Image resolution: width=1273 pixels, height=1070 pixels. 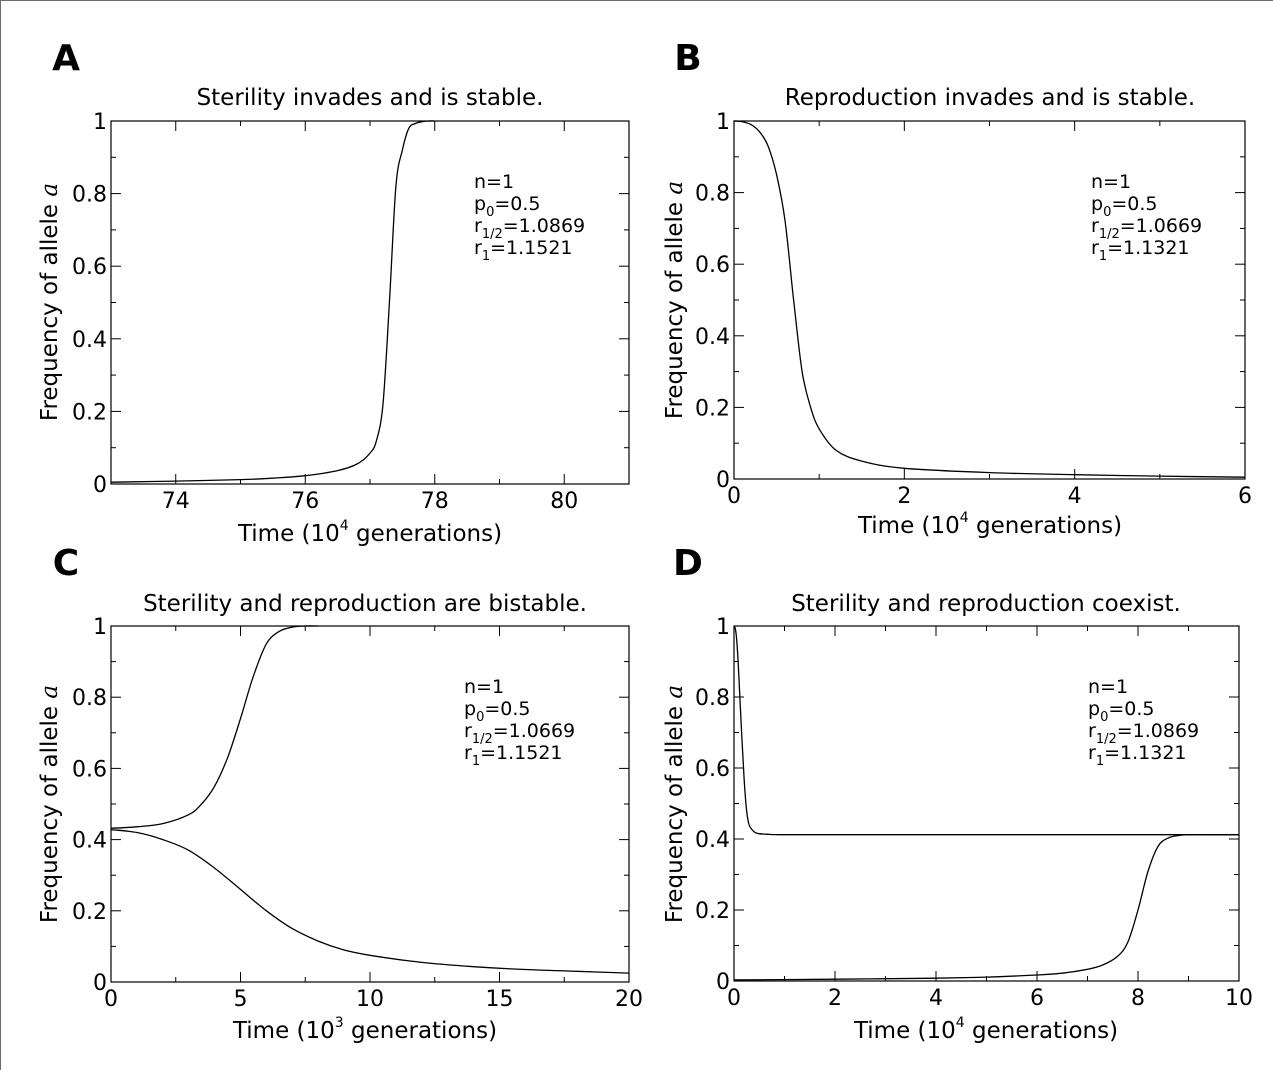 What do you see at coordinates (435, 501) in the screenshot?
I see `x-tick-label: 78` at bounding box center [435, 501].